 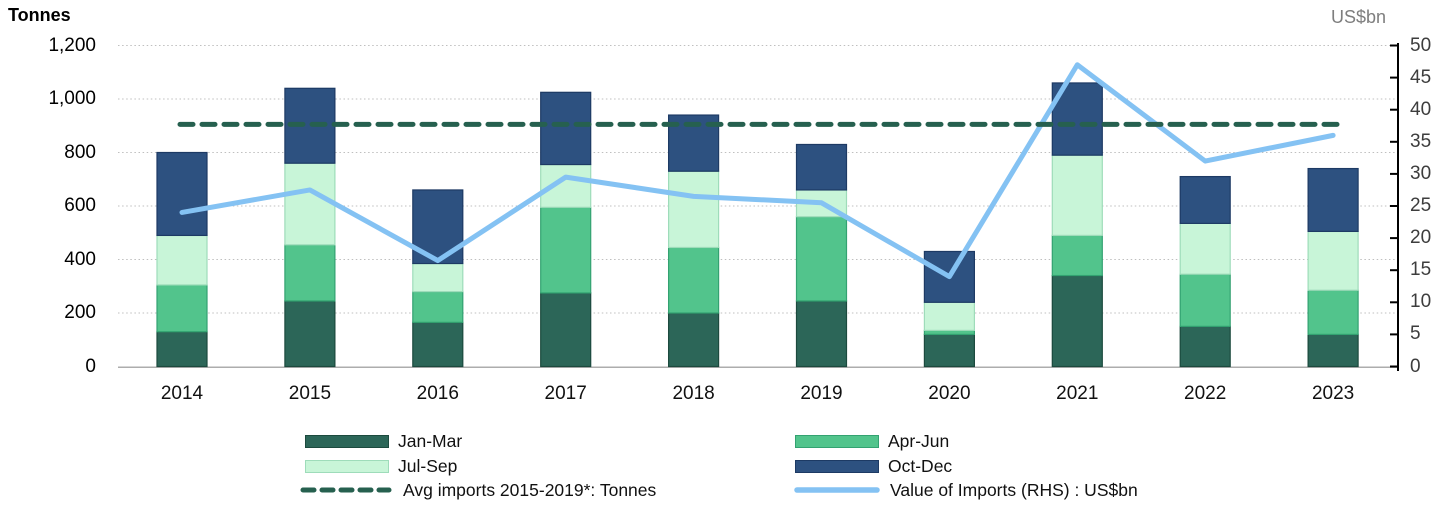 What do you see at coordinates (821, 334) in the screenshot?
I see `bar-segment-jan-mar-2019` at bounding box center [821, 334].